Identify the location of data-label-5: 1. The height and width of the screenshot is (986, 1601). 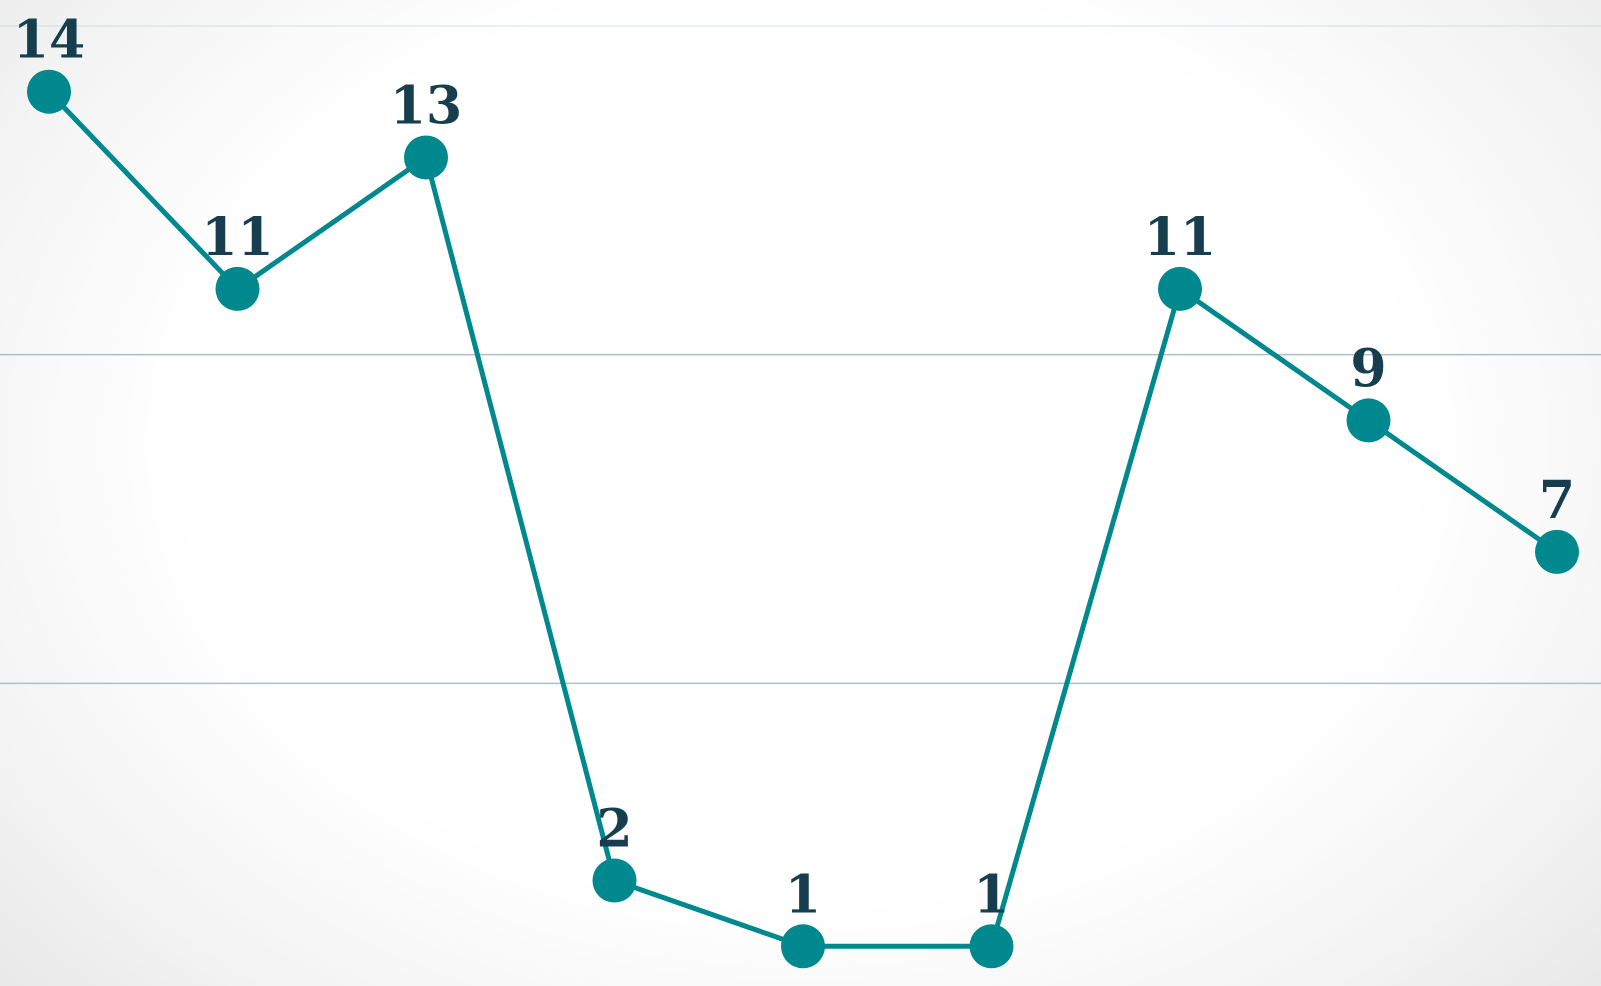
(991, 894).